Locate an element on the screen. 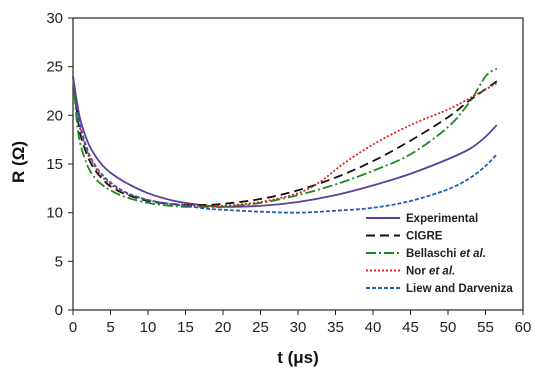 The width and height of the screenshot is (537, 371). x-tick-label: 35 is located at coordinates (335, 327).